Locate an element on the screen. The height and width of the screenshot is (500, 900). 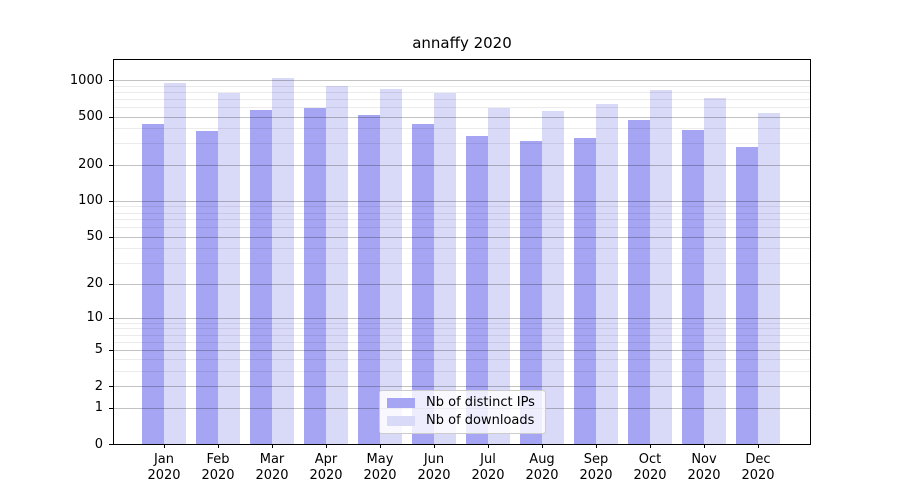
downloads-bar-sep is located at coordinates (607, 273).